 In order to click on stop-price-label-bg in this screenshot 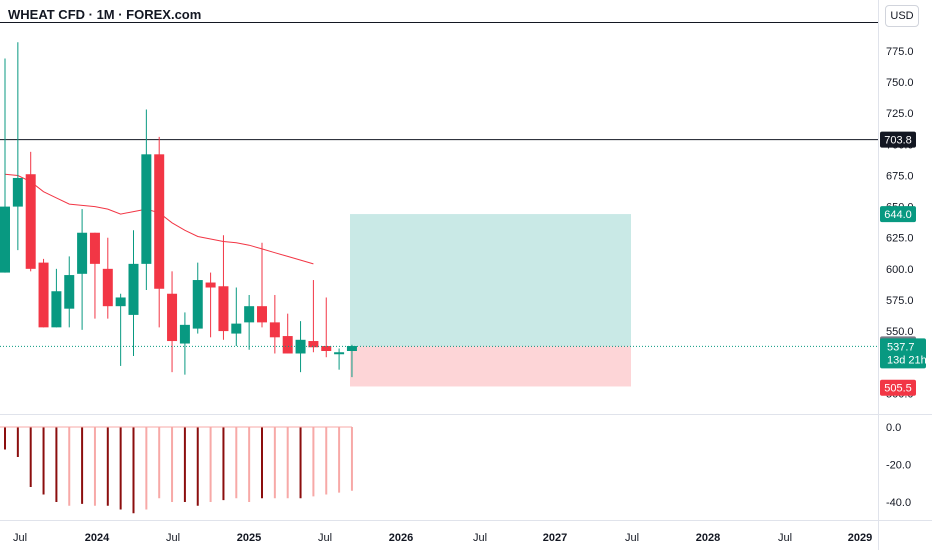, I will do `click(898, 387)`.